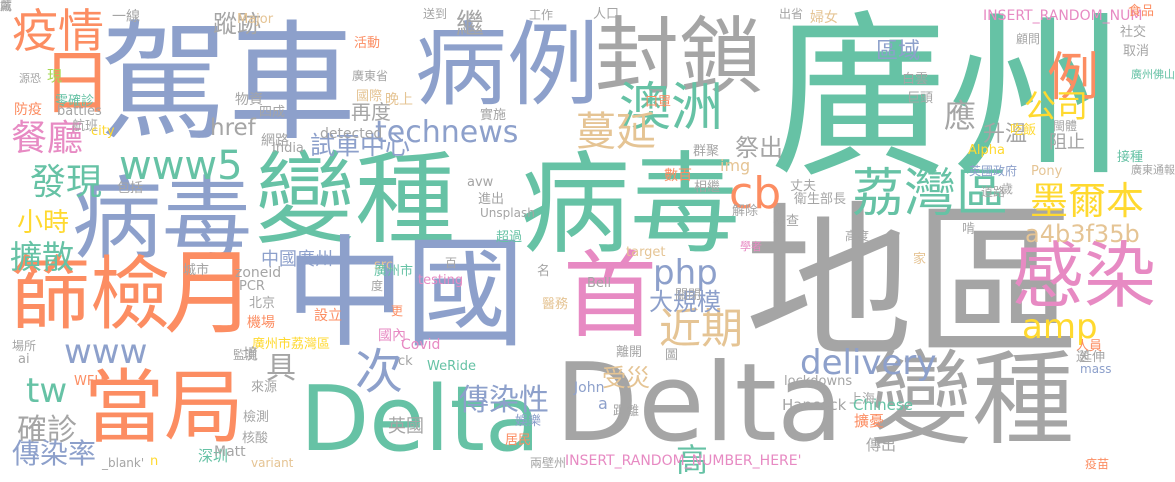  Describe the element at coordinates (6, 6) in the screenshot. I see `cloud-word: 厲` at that location.